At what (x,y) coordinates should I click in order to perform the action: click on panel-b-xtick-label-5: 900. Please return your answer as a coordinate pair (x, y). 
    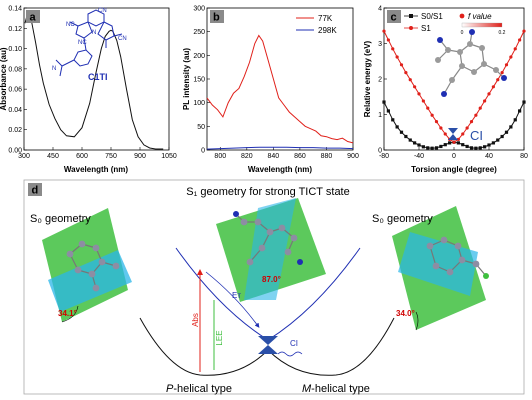
    Looking at the image, I should click on (353, 156).